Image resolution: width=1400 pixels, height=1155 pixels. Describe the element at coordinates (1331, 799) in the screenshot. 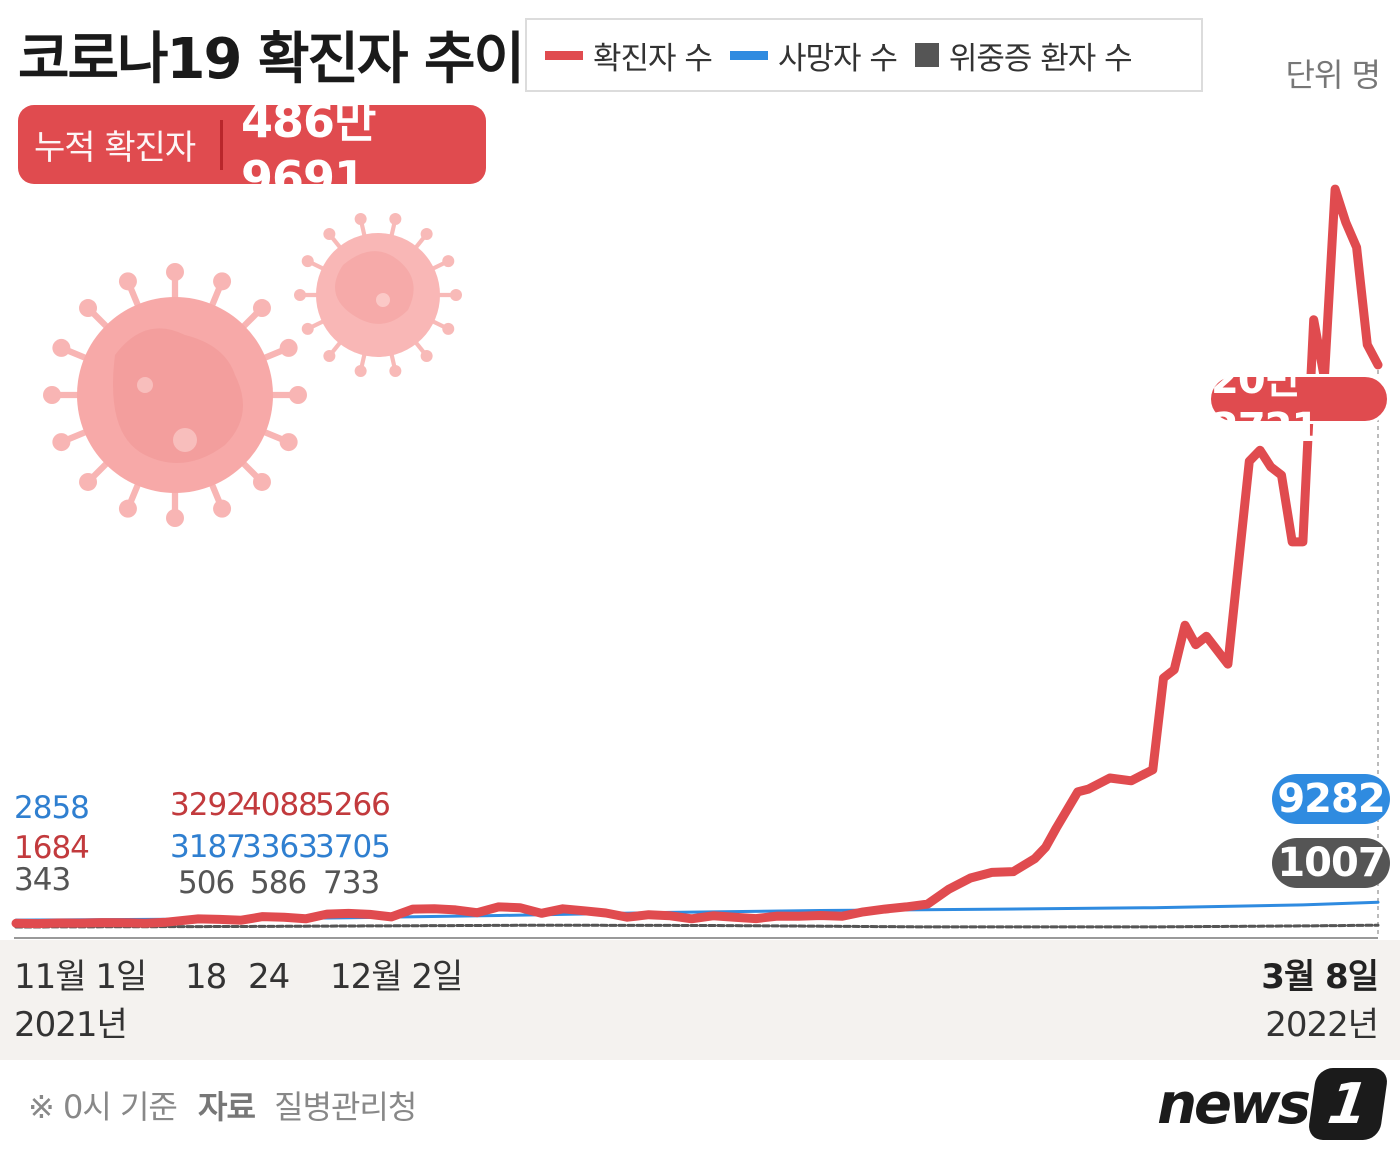

I see `end-value-pill-deaths: 9282` at that location.